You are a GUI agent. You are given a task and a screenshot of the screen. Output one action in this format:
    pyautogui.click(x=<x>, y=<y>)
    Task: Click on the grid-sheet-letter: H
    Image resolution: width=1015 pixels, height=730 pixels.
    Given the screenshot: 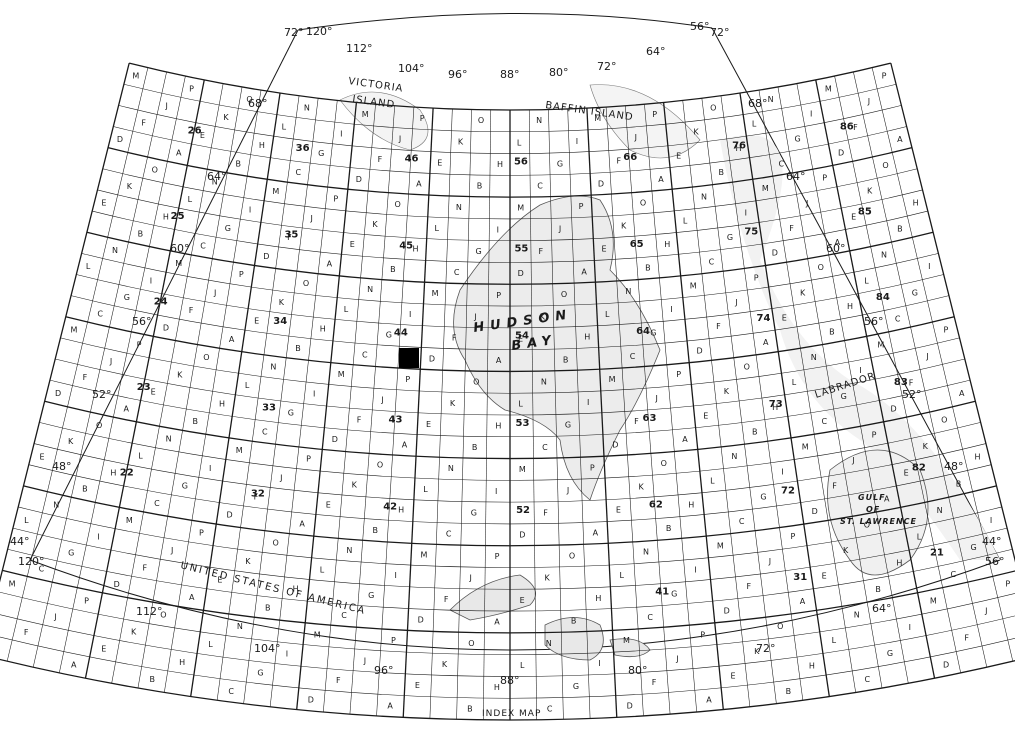 What is the action you would take?
    pyautogui.click(x=222, y=403)
    